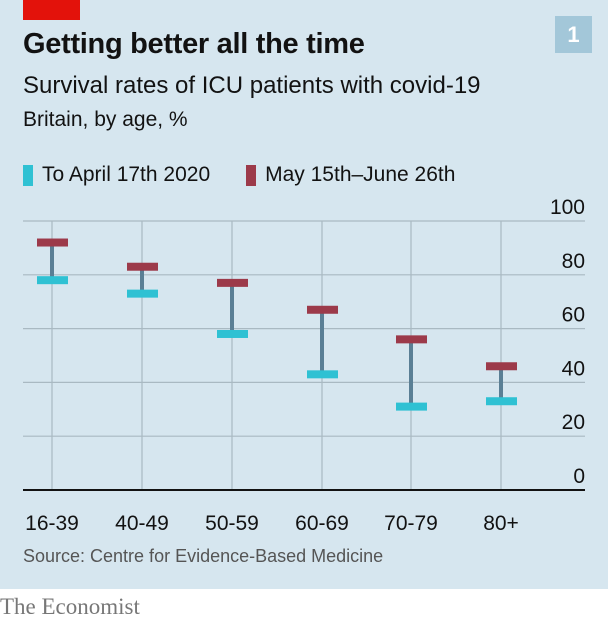  Describe the element at coordinates (105, 119) in the screenshot. I see `chart-units: Britain, by age, %` at that location.